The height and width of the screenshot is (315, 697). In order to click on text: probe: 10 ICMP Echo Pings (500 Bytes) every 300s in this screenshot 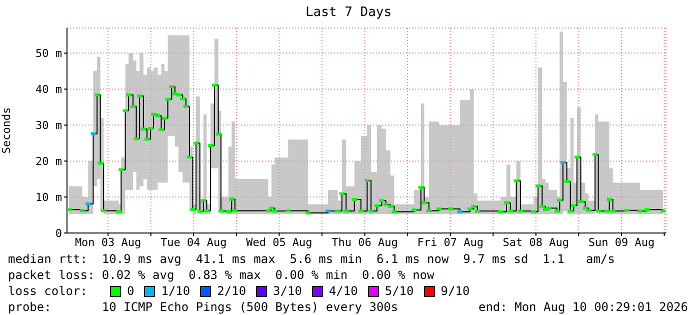, I will do `click(203, 307)`.